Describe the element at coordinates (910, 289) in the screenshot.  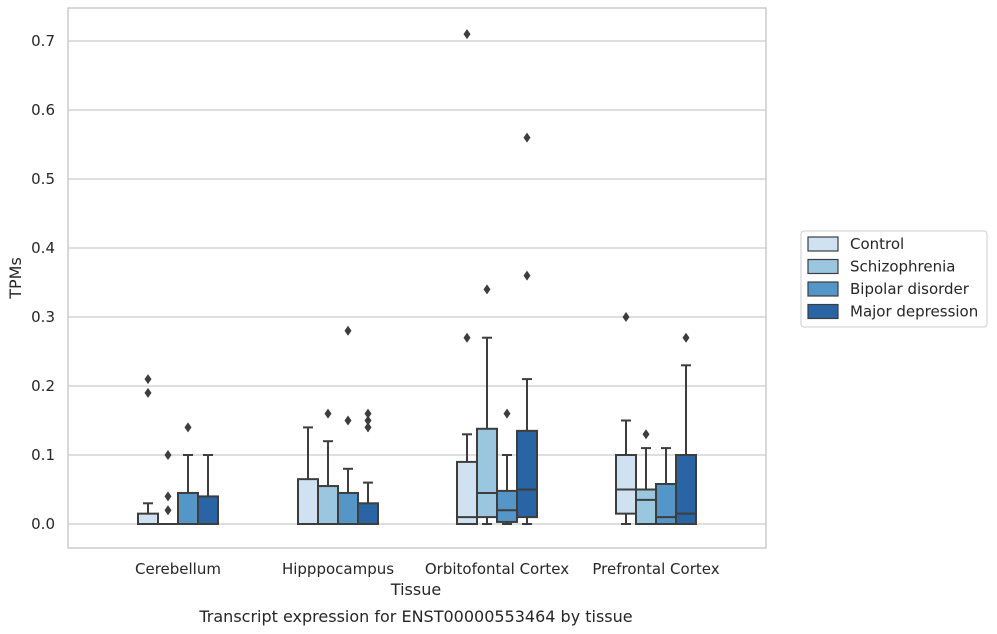
I see `legend-label: Bipolar disorder` at that location.